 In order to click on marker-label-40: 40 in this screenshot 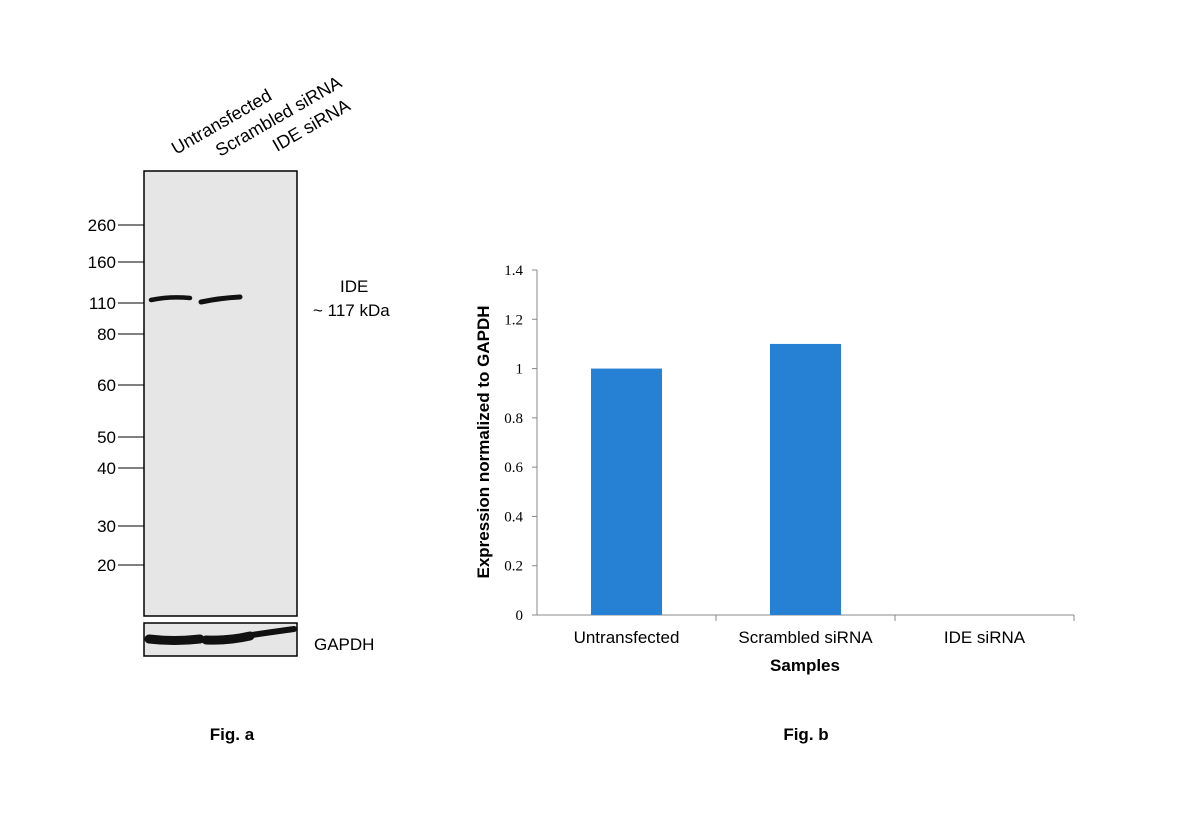, I will do `click(106, 468)`.